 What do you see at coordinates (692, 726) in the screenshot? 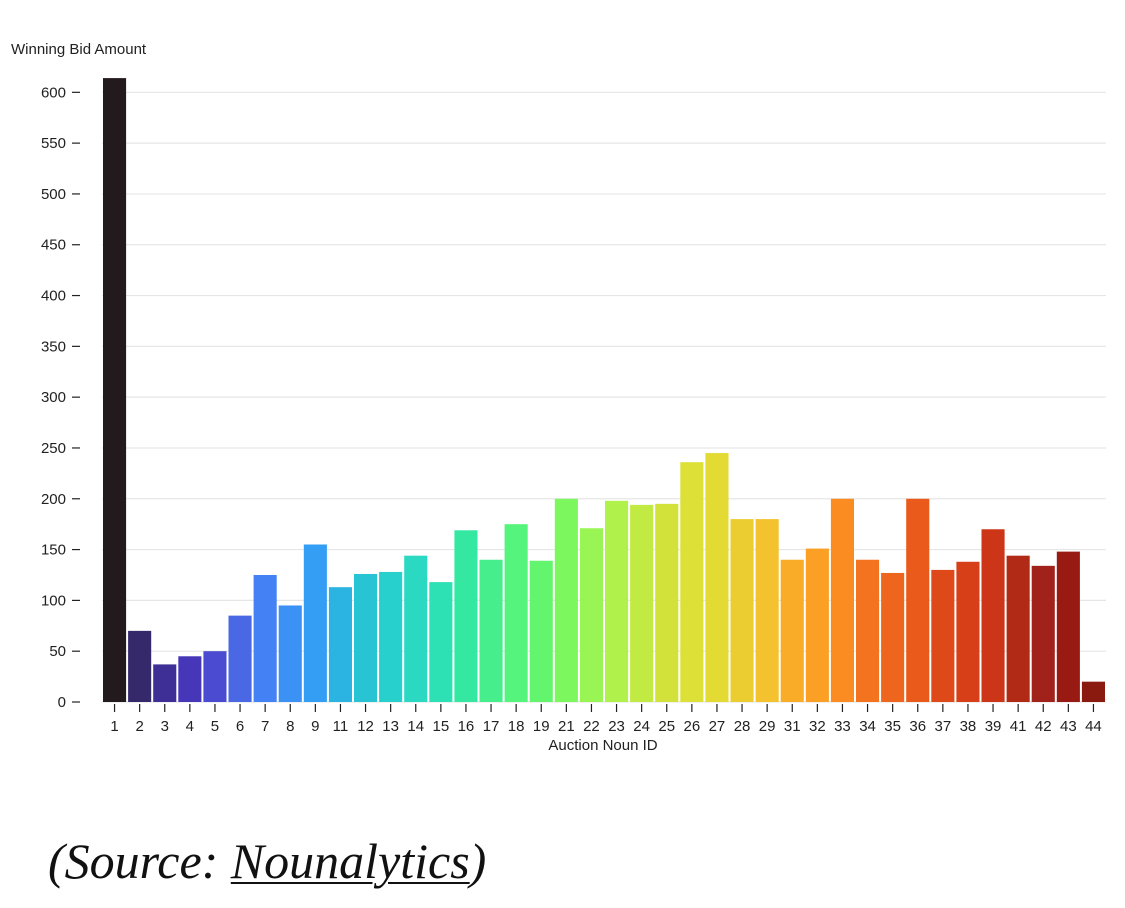
I see `x-tick-label: 26` at bounding box center [692, 726].